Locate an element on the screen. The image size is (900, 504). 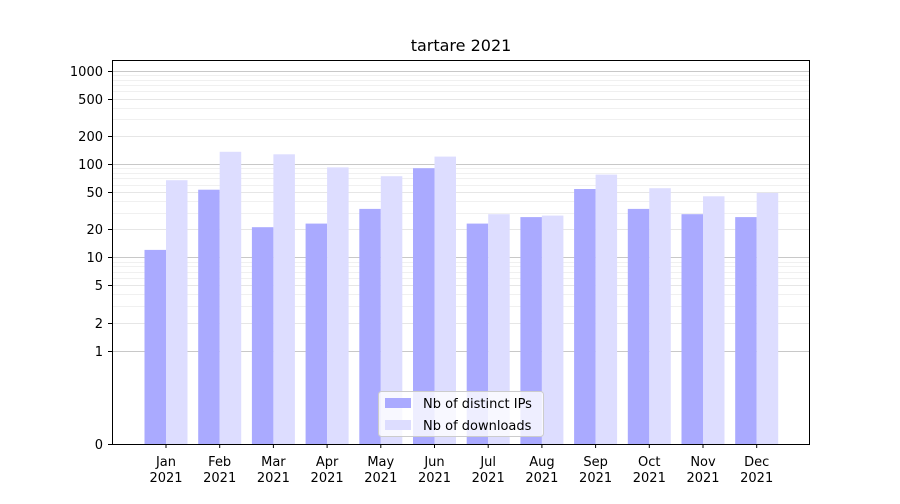
chart-title: tartare 2021 is located at coordinates (461, 45).